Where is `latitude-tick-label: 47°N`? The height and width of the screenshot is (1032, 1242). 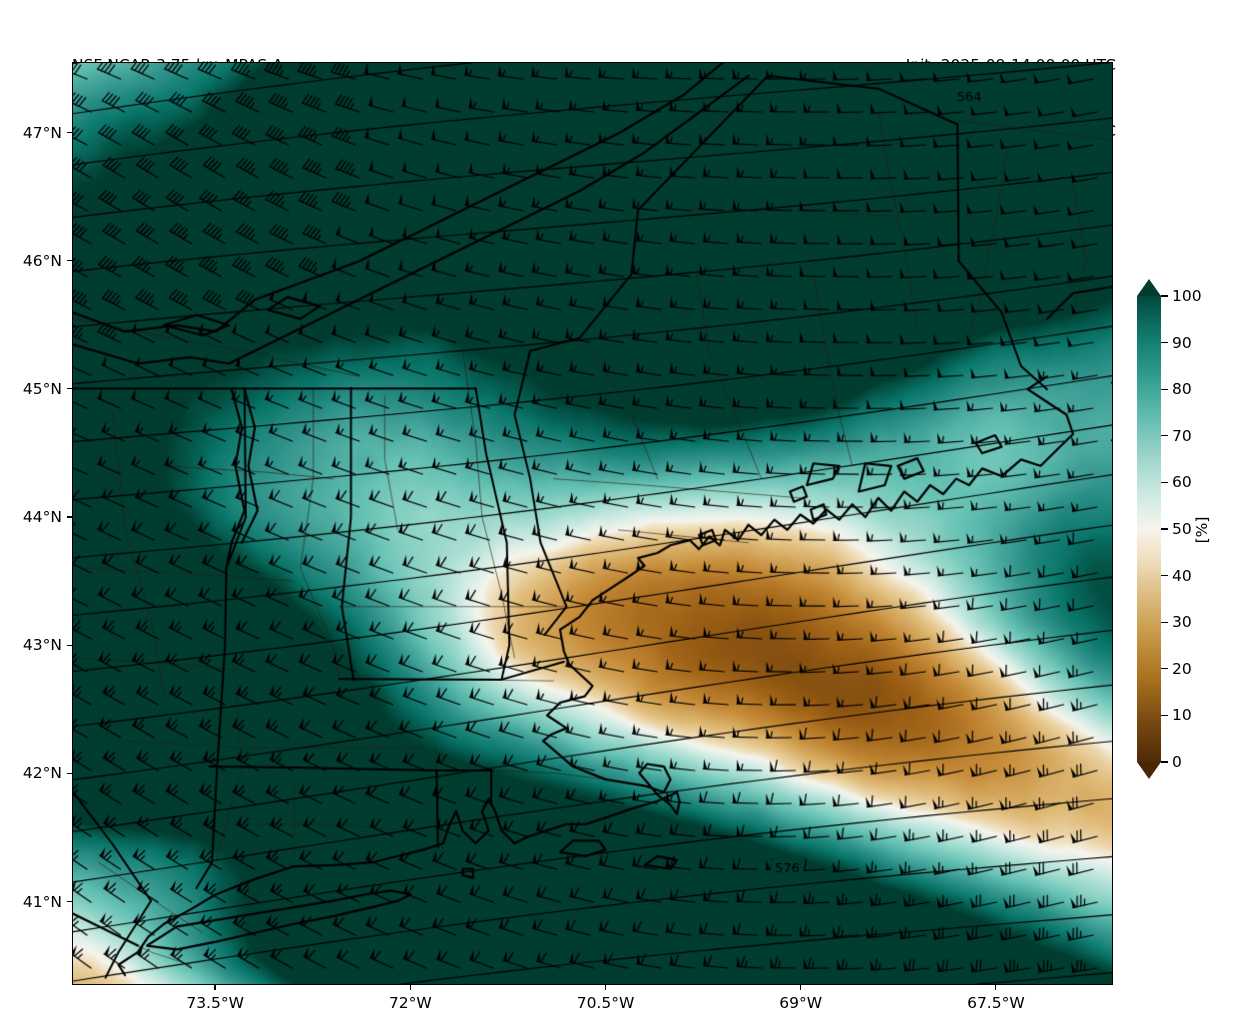 latitude-tick-label: 47°N is located at coordinates (42, 132).